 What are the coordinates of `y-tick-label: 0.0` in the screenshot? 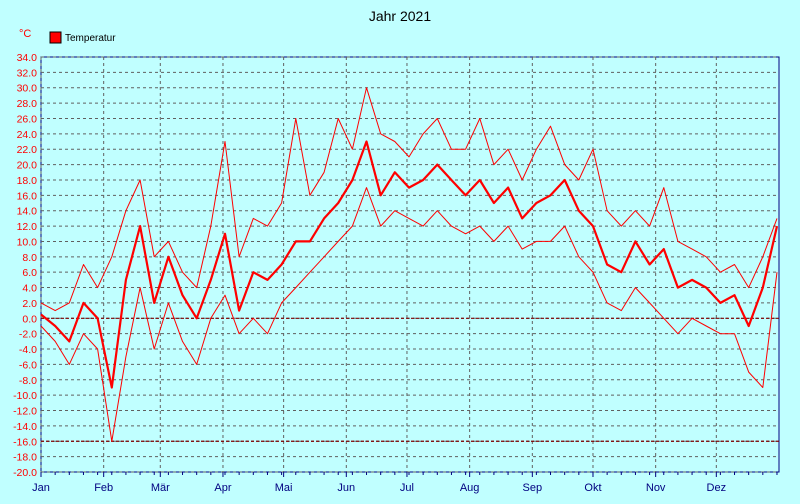 It's located at (29, 319).